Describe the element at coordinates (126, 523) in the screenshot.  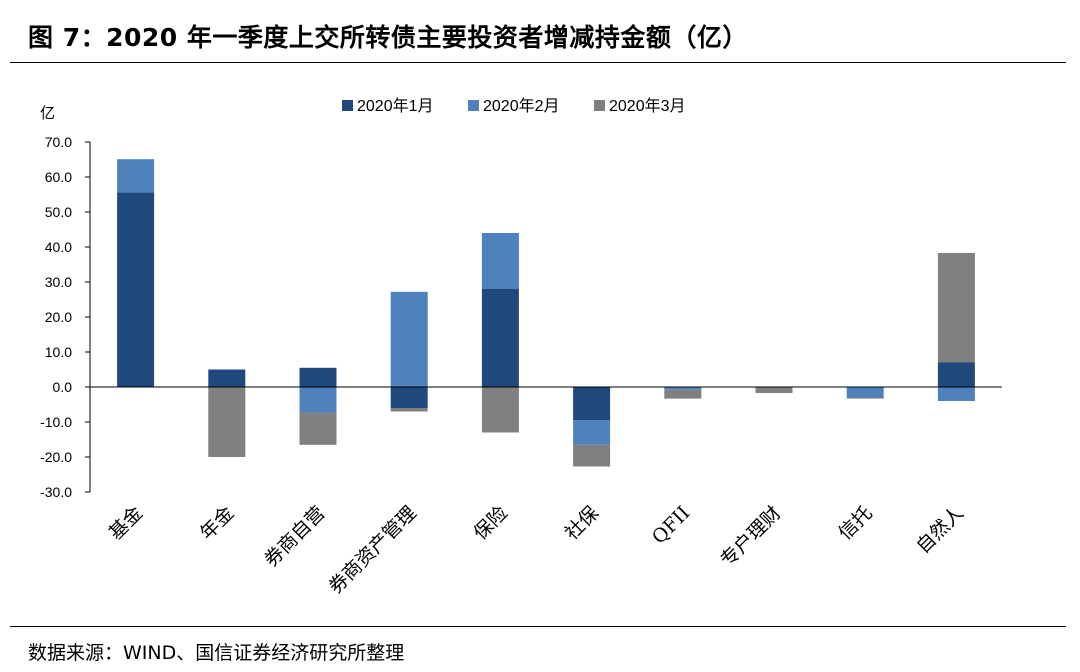
I see `x-category-label: 基金` at that location.